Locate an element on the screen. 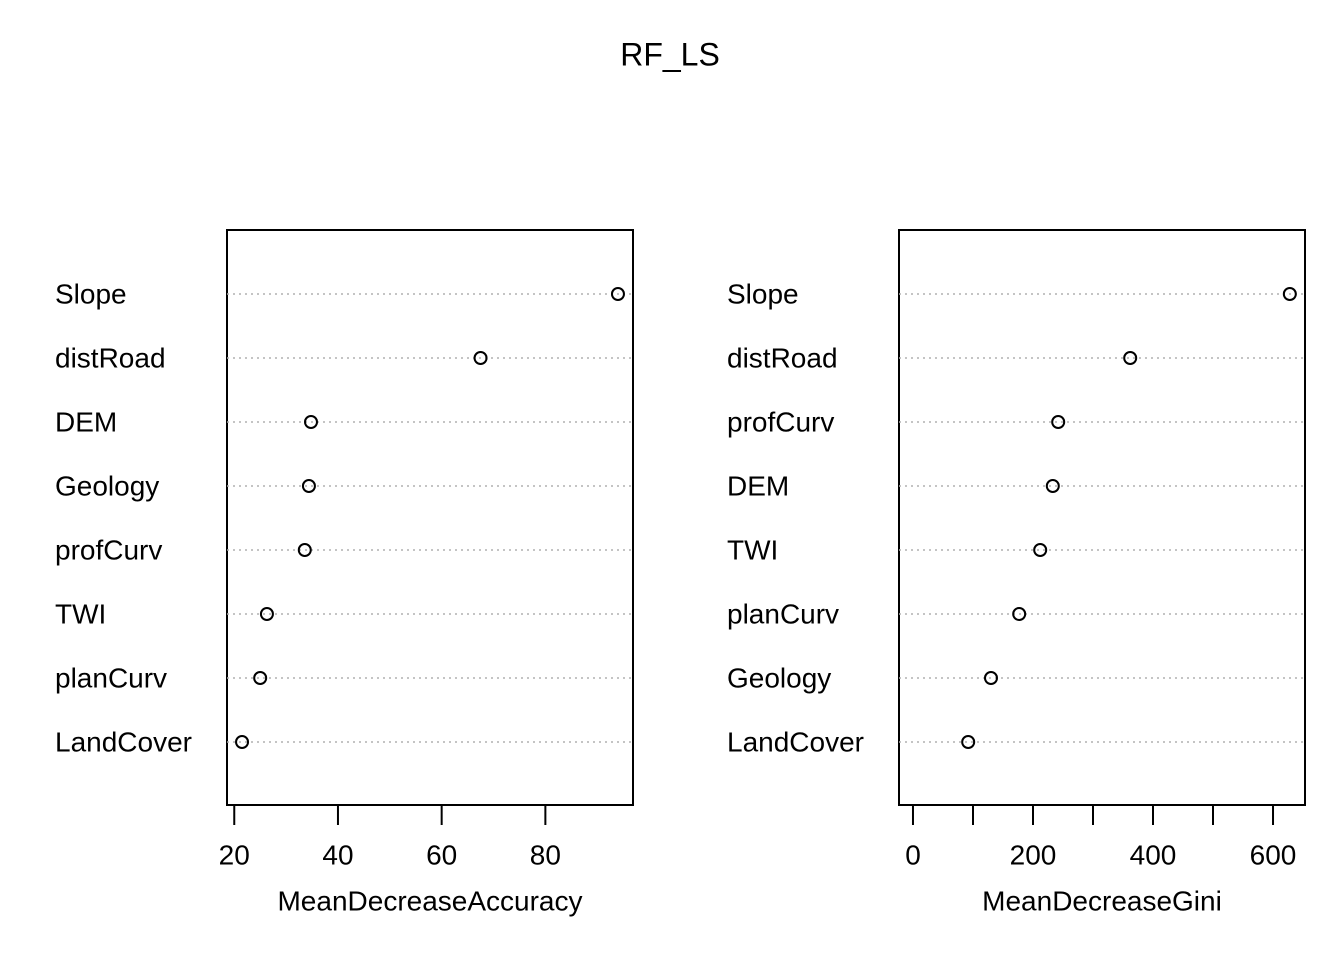 The image size is (1344, 960). x-tick-label: 60 is located at coordinates (441, 854).